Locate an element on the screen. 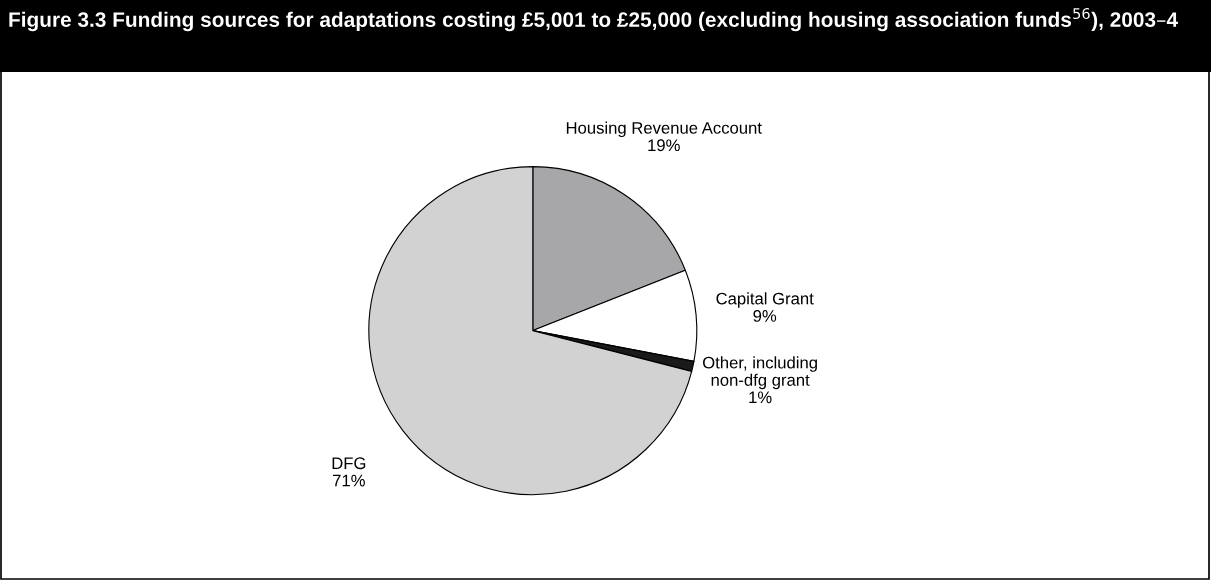 The height and width of the screenshot is (580, 1211). slice-label: DFG is located at coordinates (349, 463).